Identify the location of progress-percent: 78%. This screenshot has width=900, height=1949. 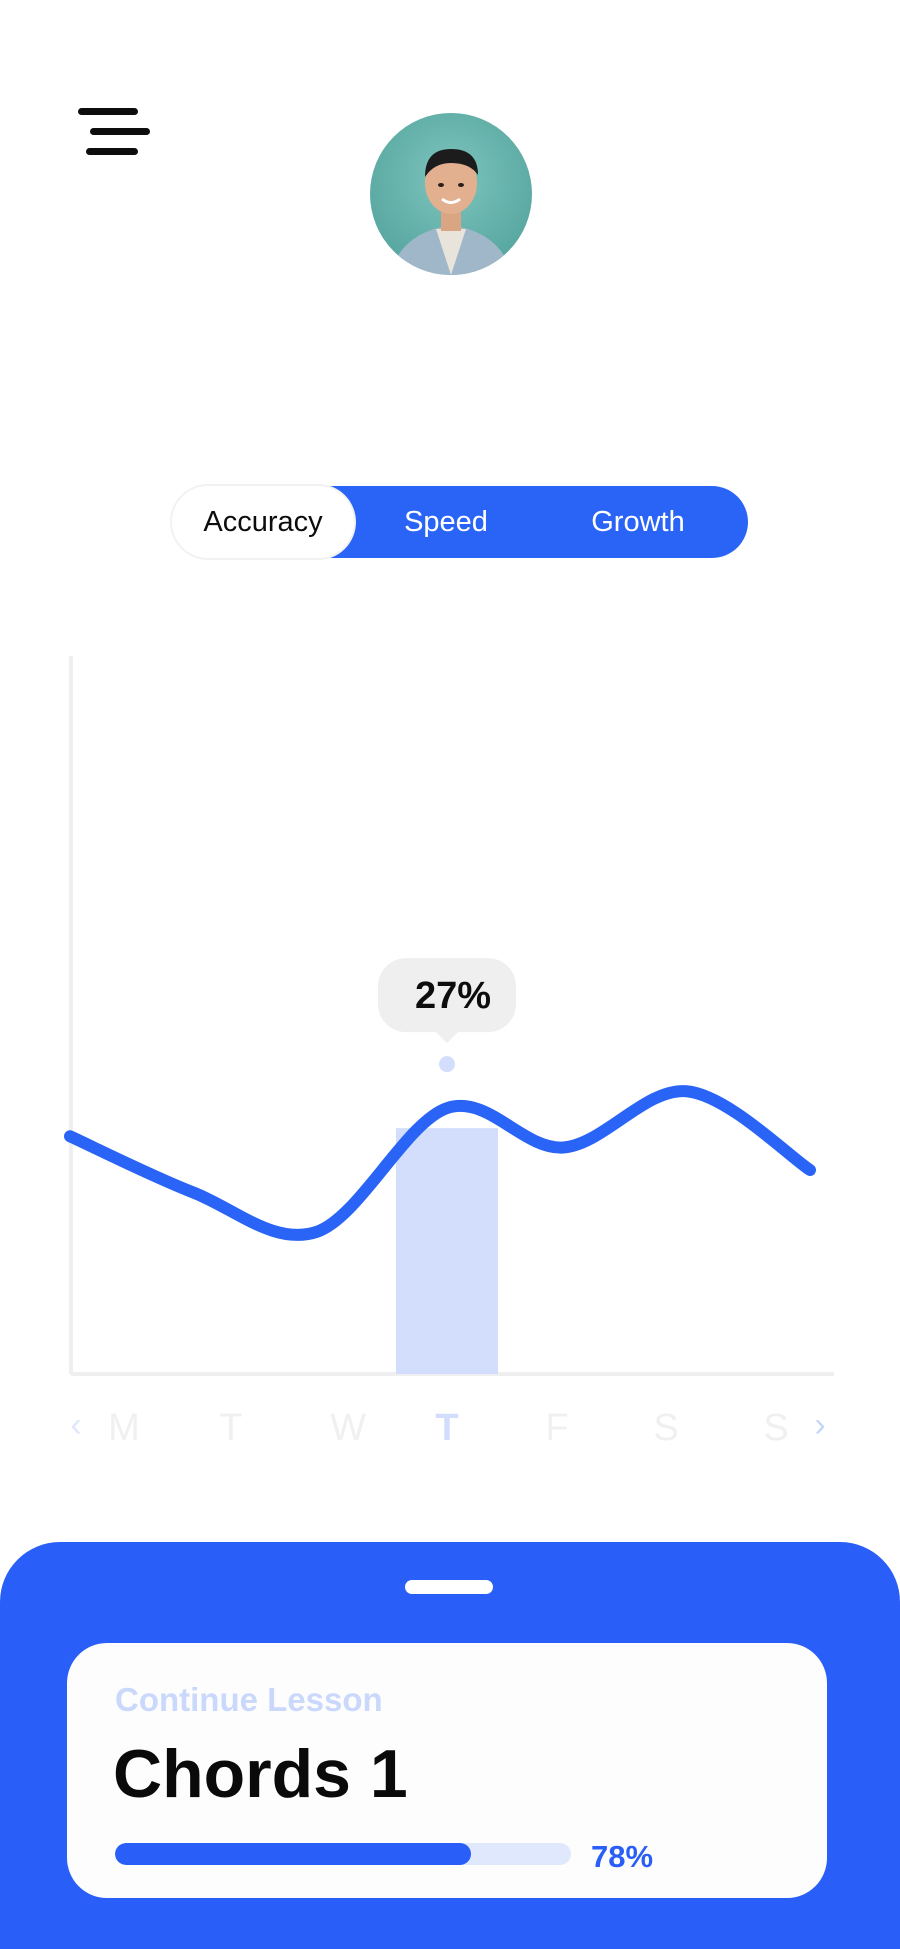
(622, 1856).